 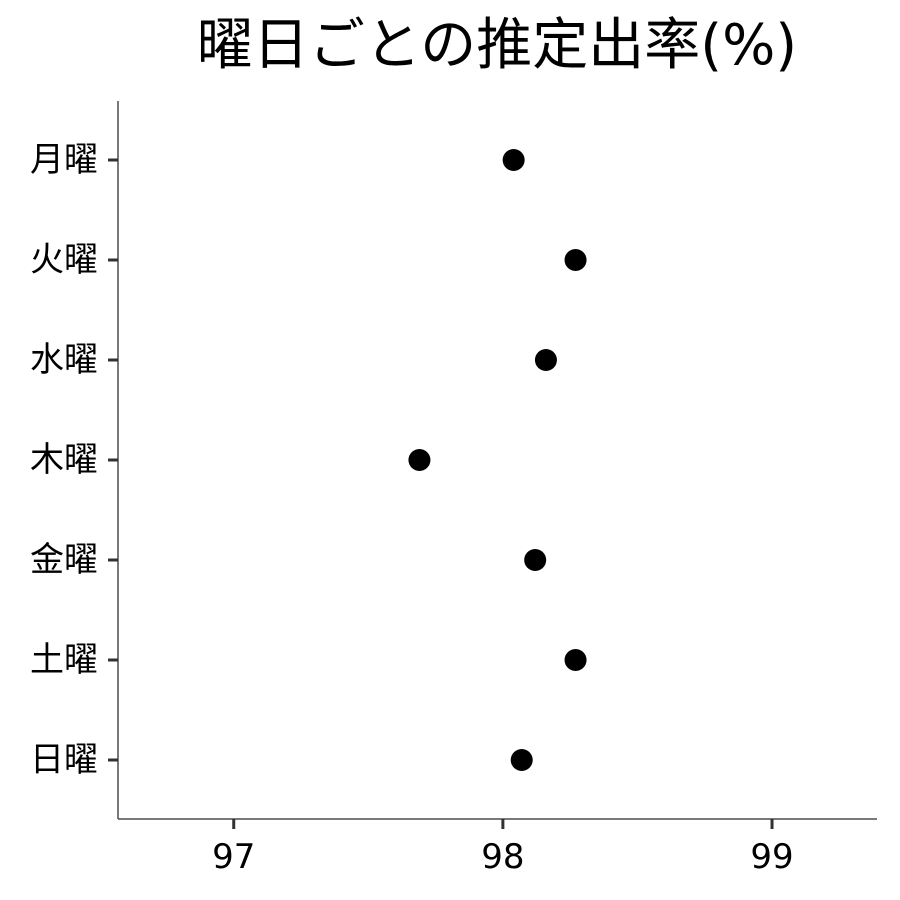 I want to click on x-tick-label: 98, so click(x=502, y=857).